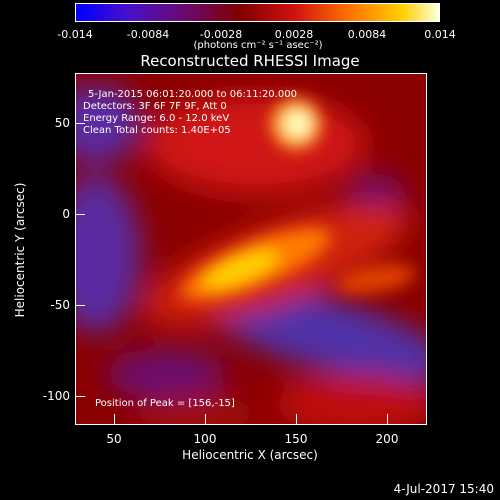 The width and height of the screenshot is (500, 500). Describe the element at coordinates (440, 34) in the screenshot. I see `colorbar-tick-label: 0.014` at that location.